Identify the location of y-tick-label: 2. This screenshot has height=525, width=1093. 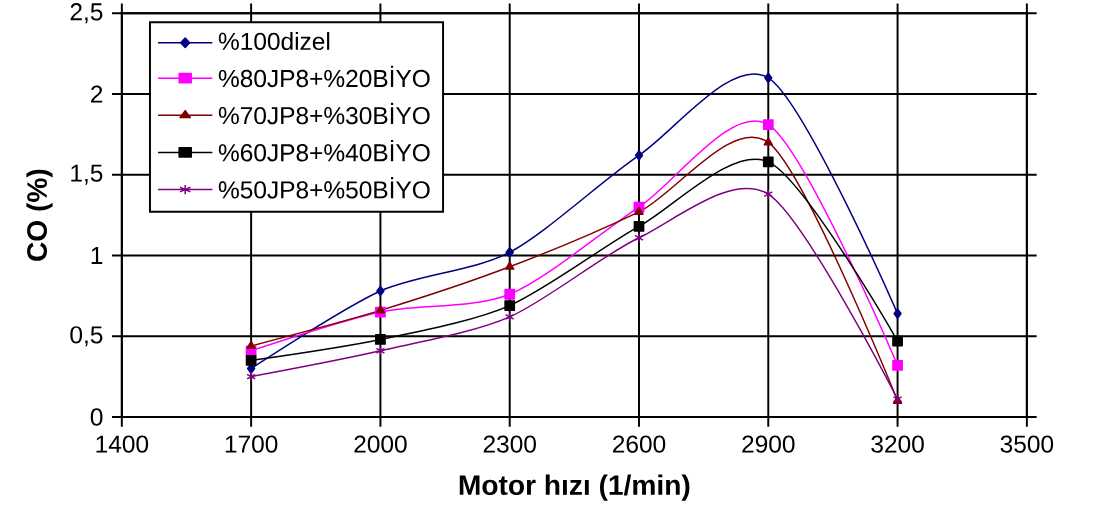
(97, 94).